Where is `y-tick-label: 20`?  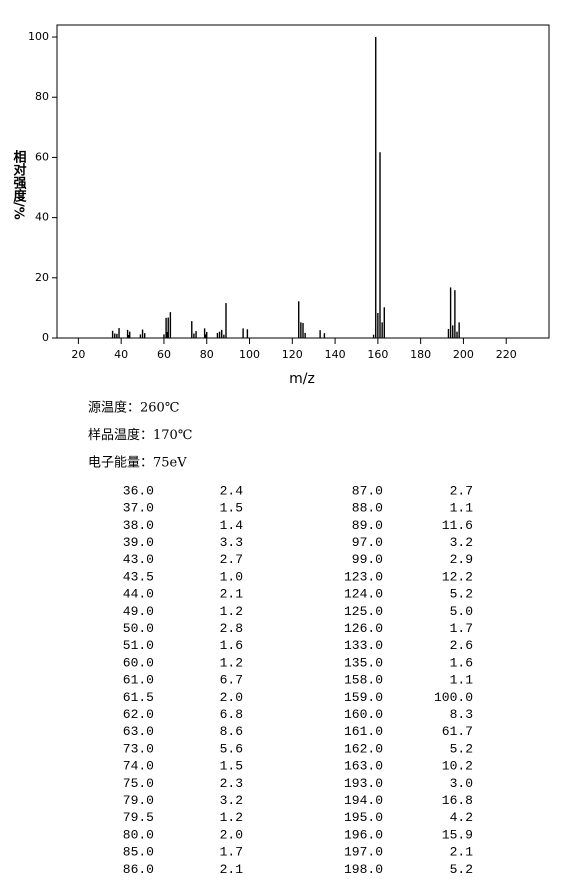
y-tick-label: 20 is located at coordinates (42, 277).